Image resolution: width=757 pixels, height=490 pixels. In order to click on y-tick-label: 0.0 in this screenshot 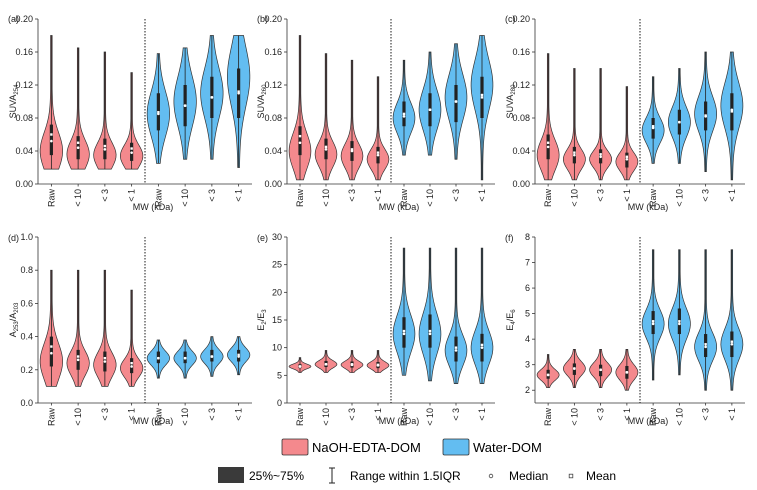, I will do `click(26, 403)`.